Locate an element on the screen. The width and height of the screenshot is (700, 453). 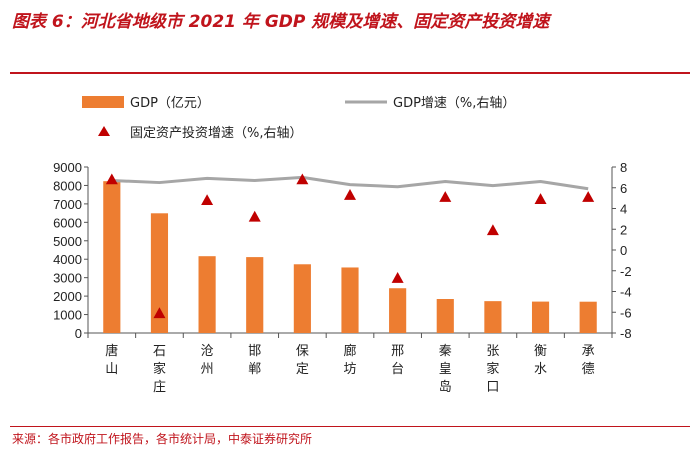
category-label: 沧州 is located at coordinates (207, 360).